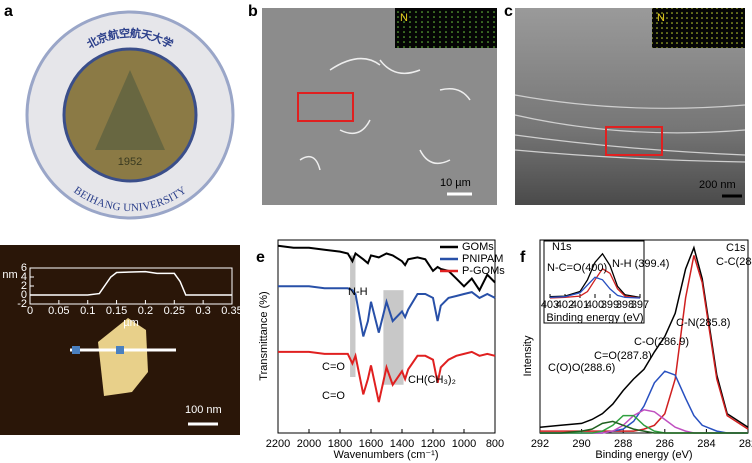 This screenshot has width=752, height=463. I want to click on x-axis-label: Wavenumbers (cm⁻¹), so click(385, 455).